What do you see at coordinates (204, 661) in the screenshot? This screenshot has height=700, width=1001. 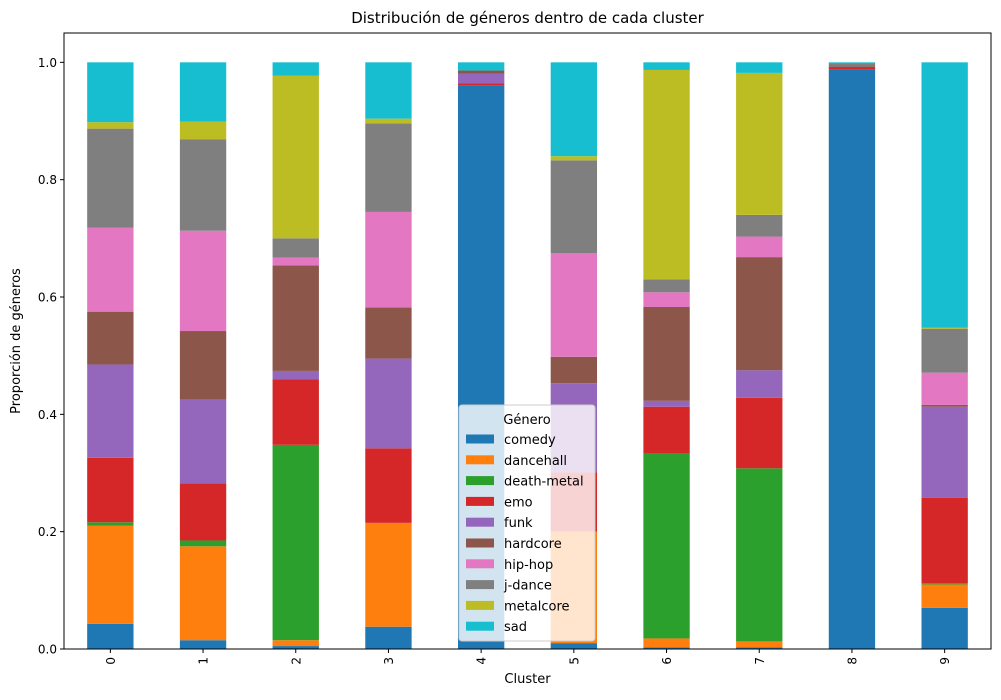 I see `x-tick-label: 1` at bounding box center [204, 661].